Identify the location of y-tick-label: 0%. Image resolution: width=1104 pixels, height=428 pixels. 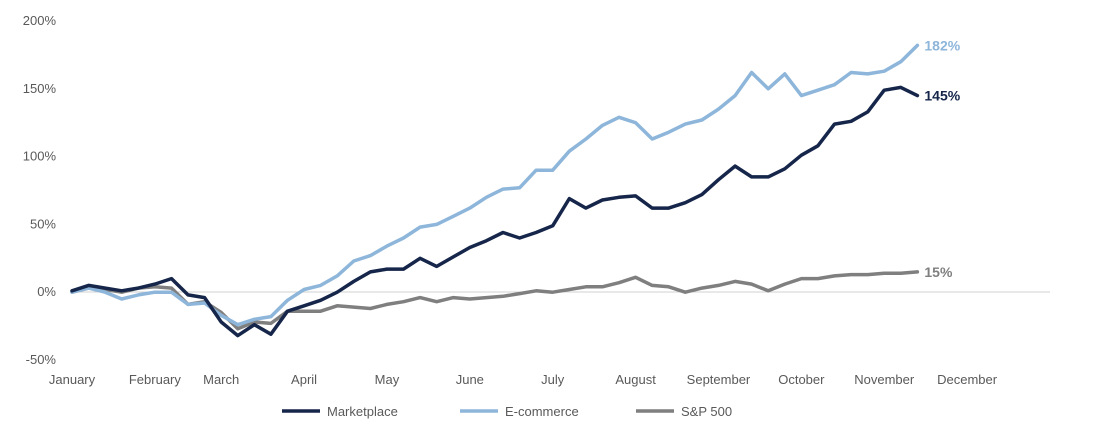
(46, 291).